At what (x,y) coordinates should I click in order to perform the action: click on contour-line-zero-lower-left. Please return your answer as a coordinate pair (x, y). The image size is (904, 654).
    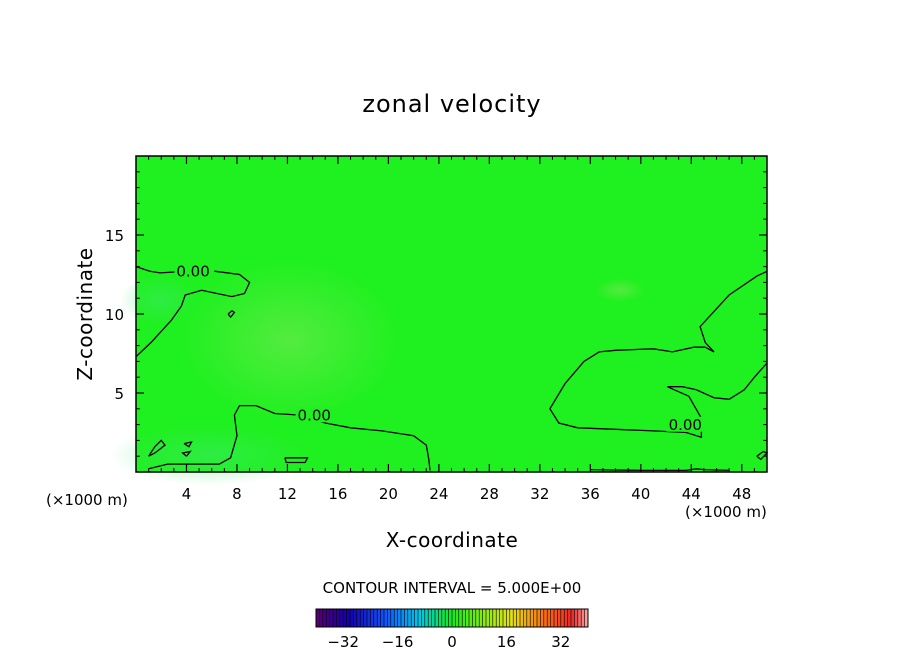
    Looking at the image, I should click on (289, 437).